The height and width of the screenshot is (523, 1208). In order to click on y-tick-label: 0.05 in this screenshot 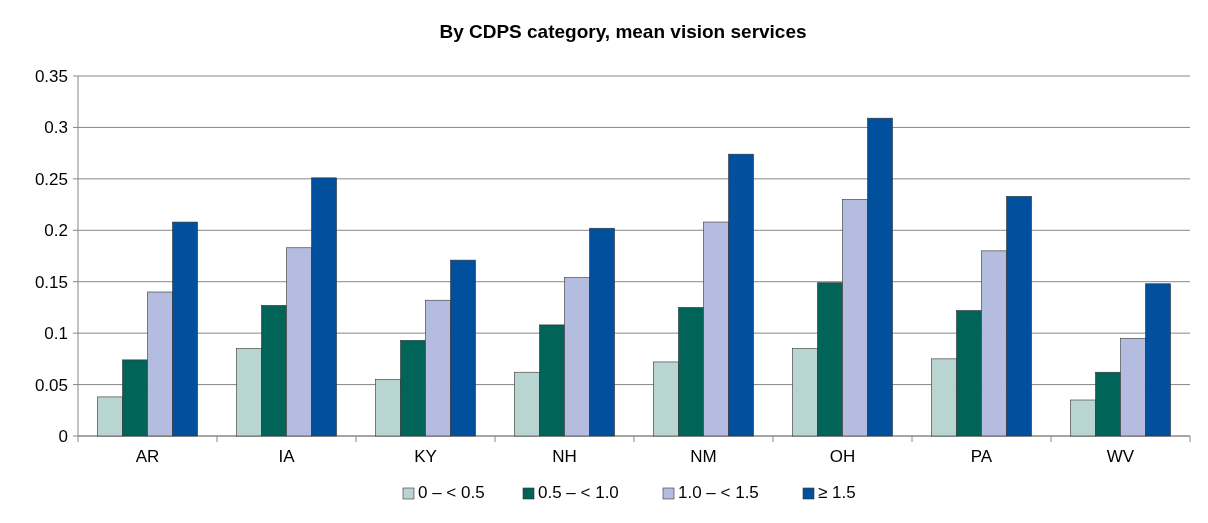, I will do `click(51, 385)`.